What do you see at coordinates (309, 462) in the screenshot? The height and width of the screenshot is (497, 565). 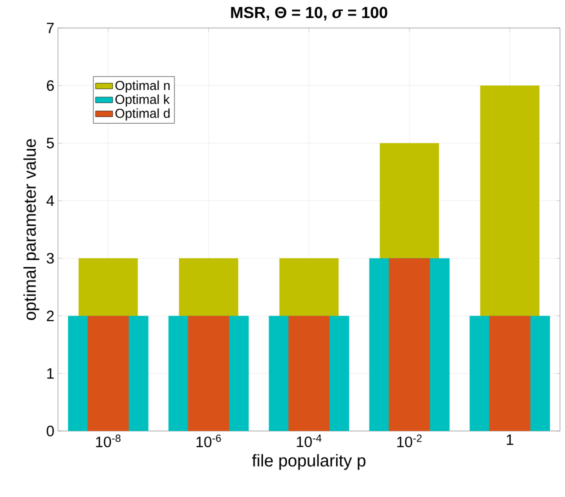 I see `x-axis-title: file popularity p` at bounding box center [309, 462].